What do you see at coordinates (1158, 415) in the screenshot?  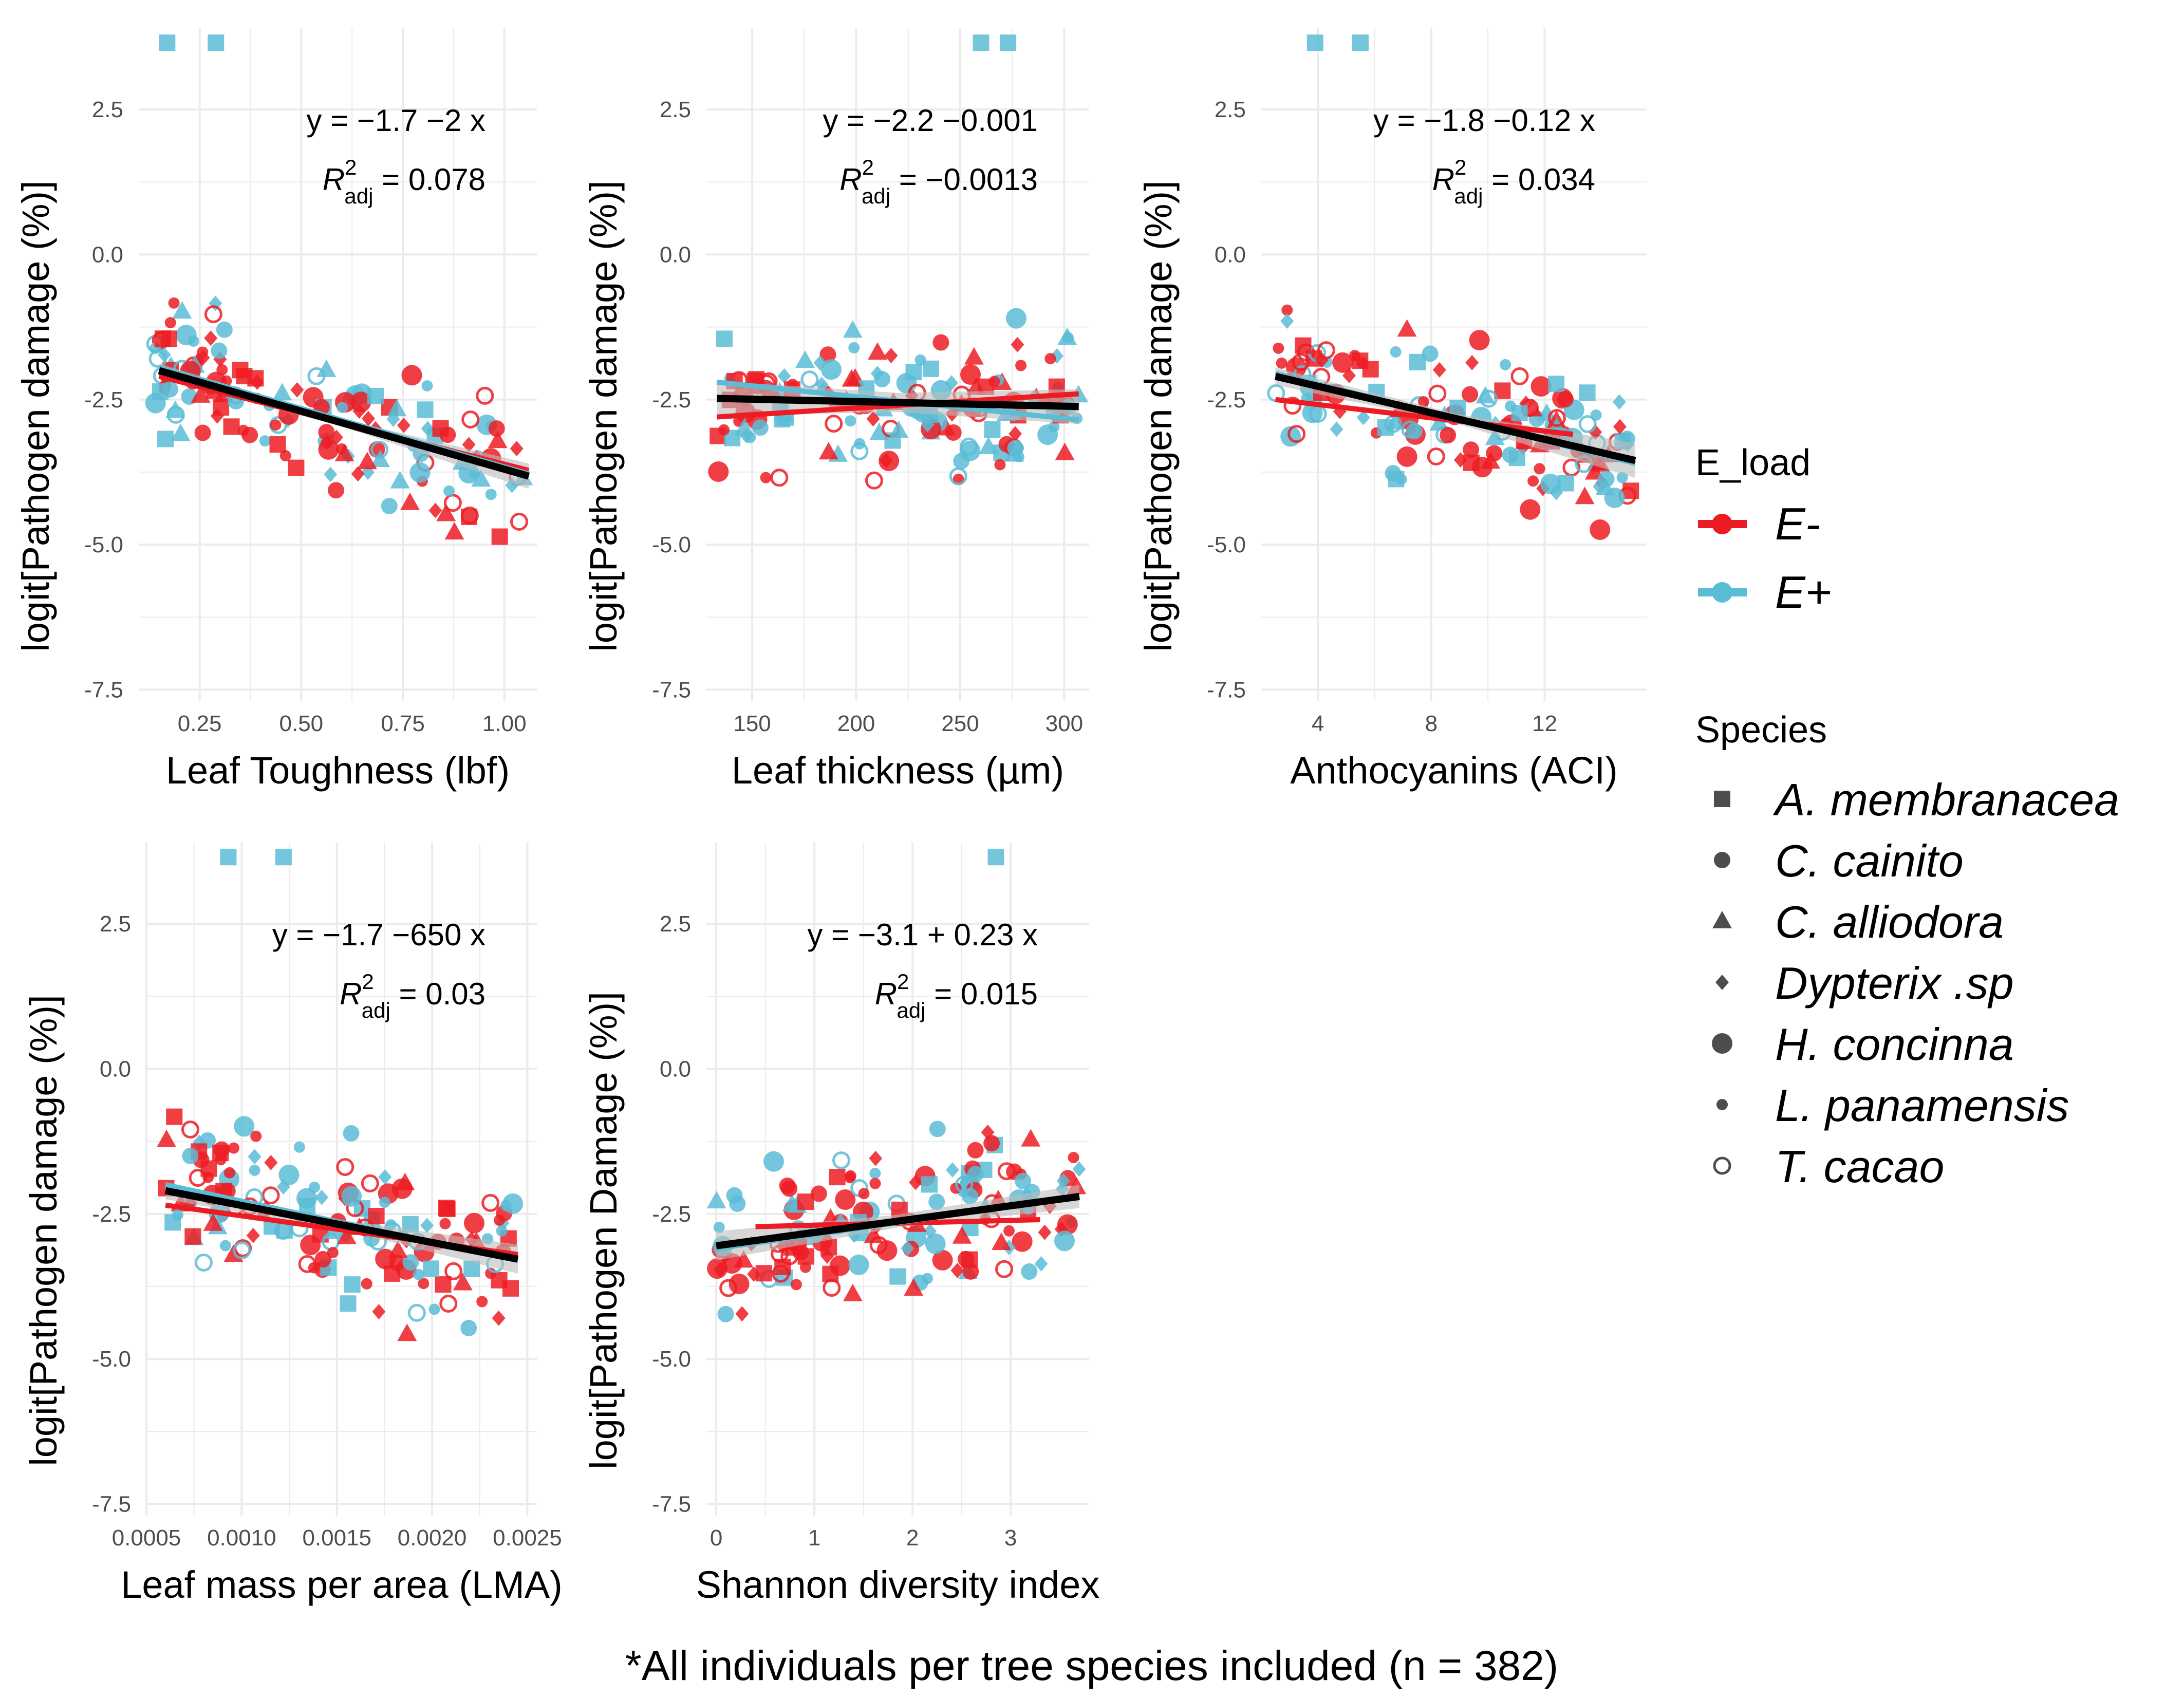 I see `y-axis-title: logit[Pathogen damage (%)]` at bounding box center [1158, 415].